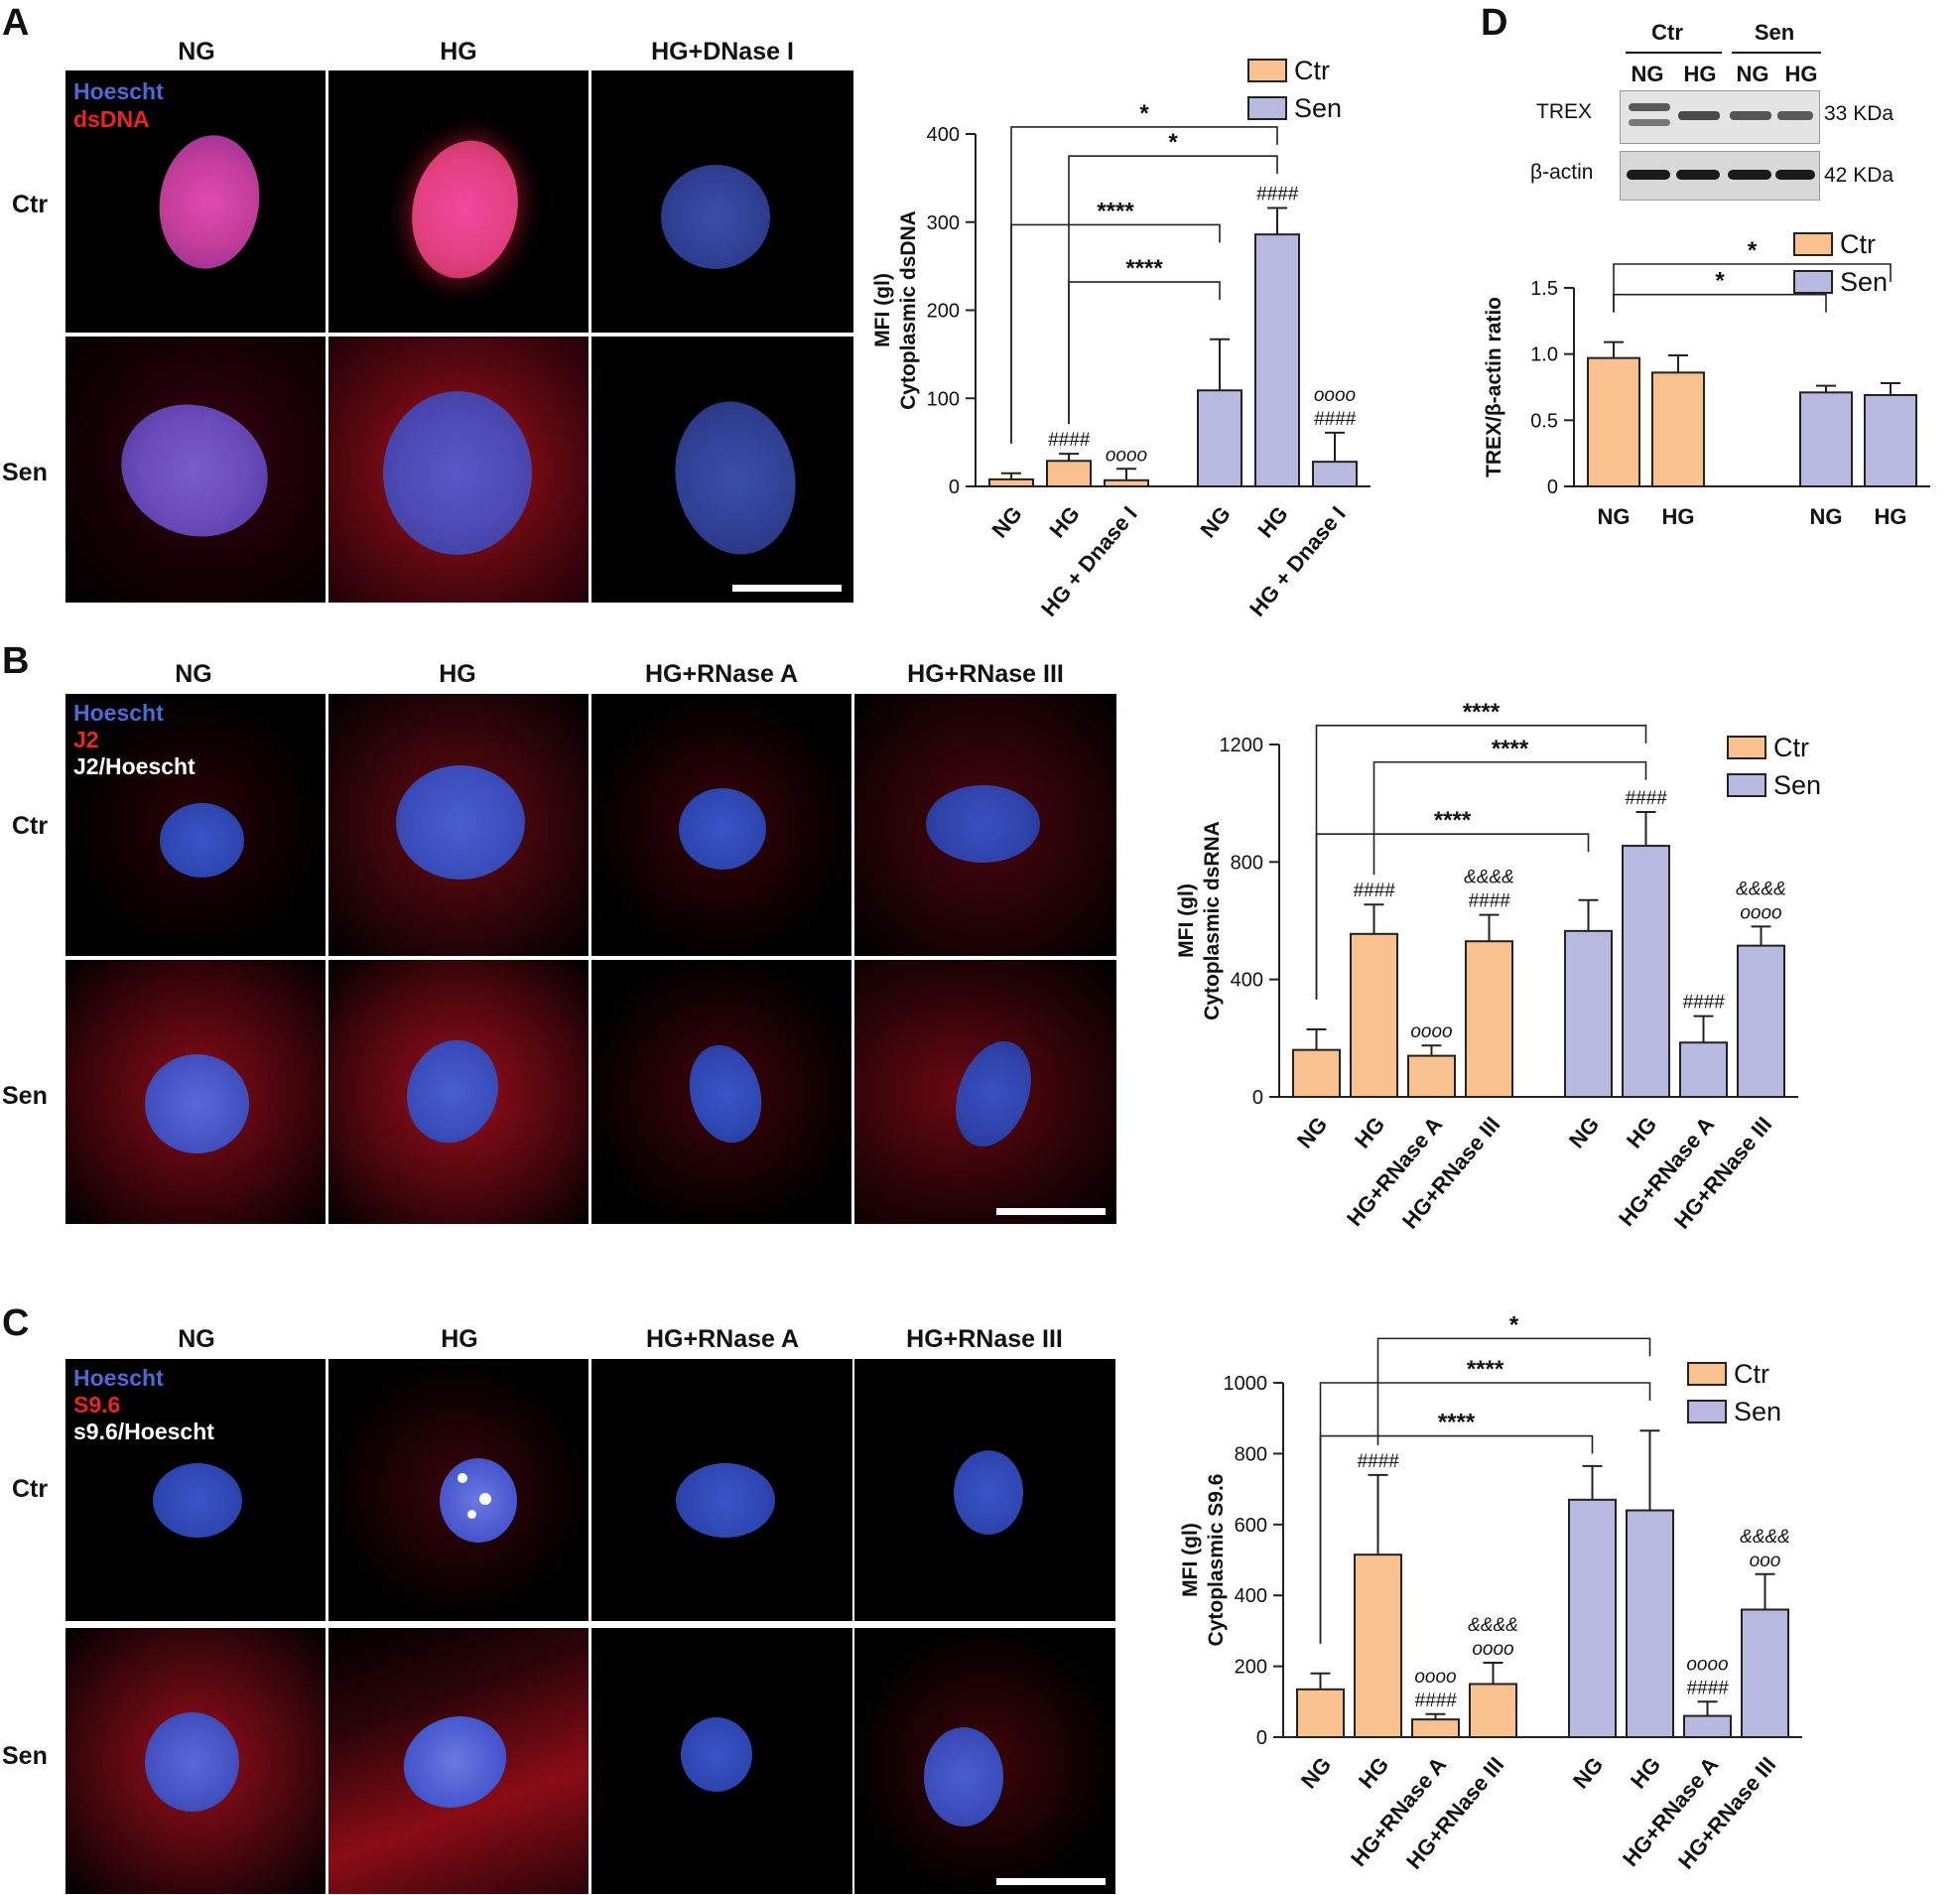  I want to click on micrograph-c-sen-rnase-iii, so click(984, 1761).